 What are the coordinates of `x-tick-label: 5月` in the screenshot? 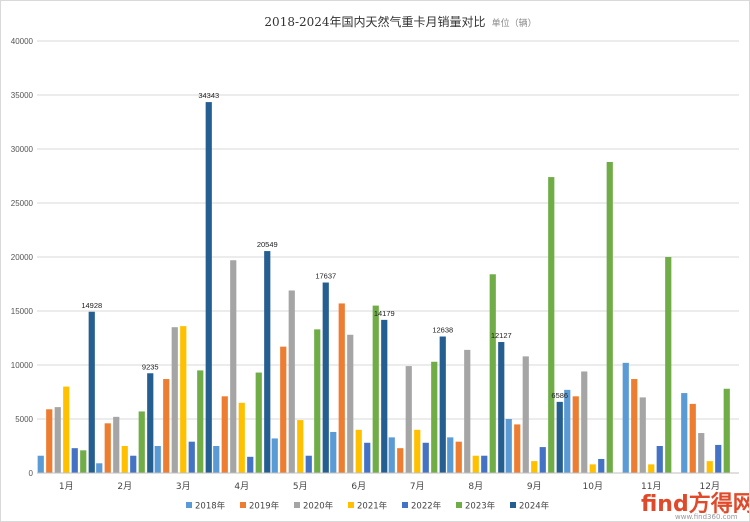 It's located at (300, 486).